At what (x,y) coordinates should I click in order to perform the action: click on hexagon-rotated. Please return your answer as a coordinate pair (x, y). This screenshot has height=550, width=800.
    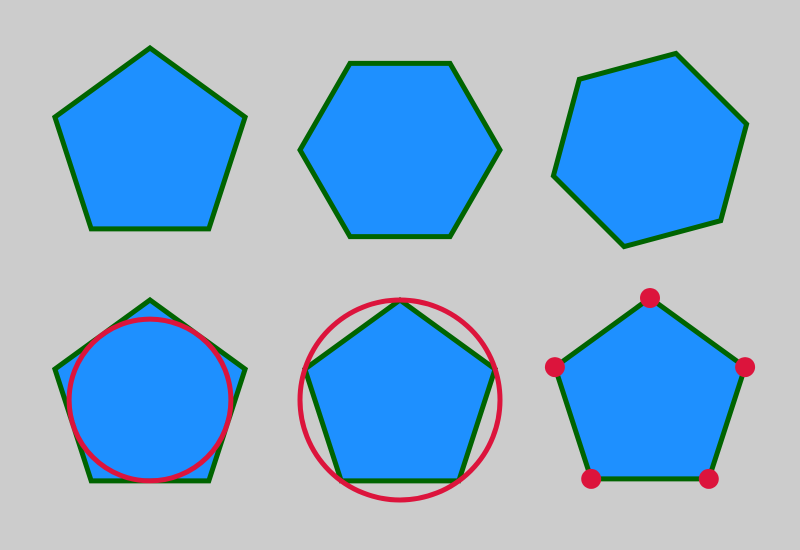
    Looking at the image, I should click on (650, 150).